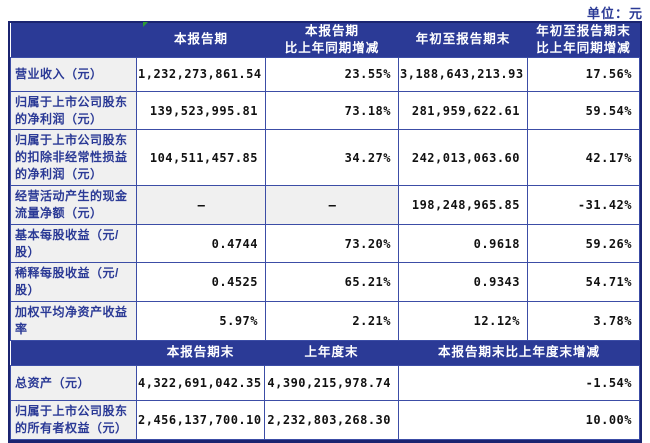 This screenshot has width=650, height=443. I want to click on cell-corner-marker-icon, so click(145, 24).